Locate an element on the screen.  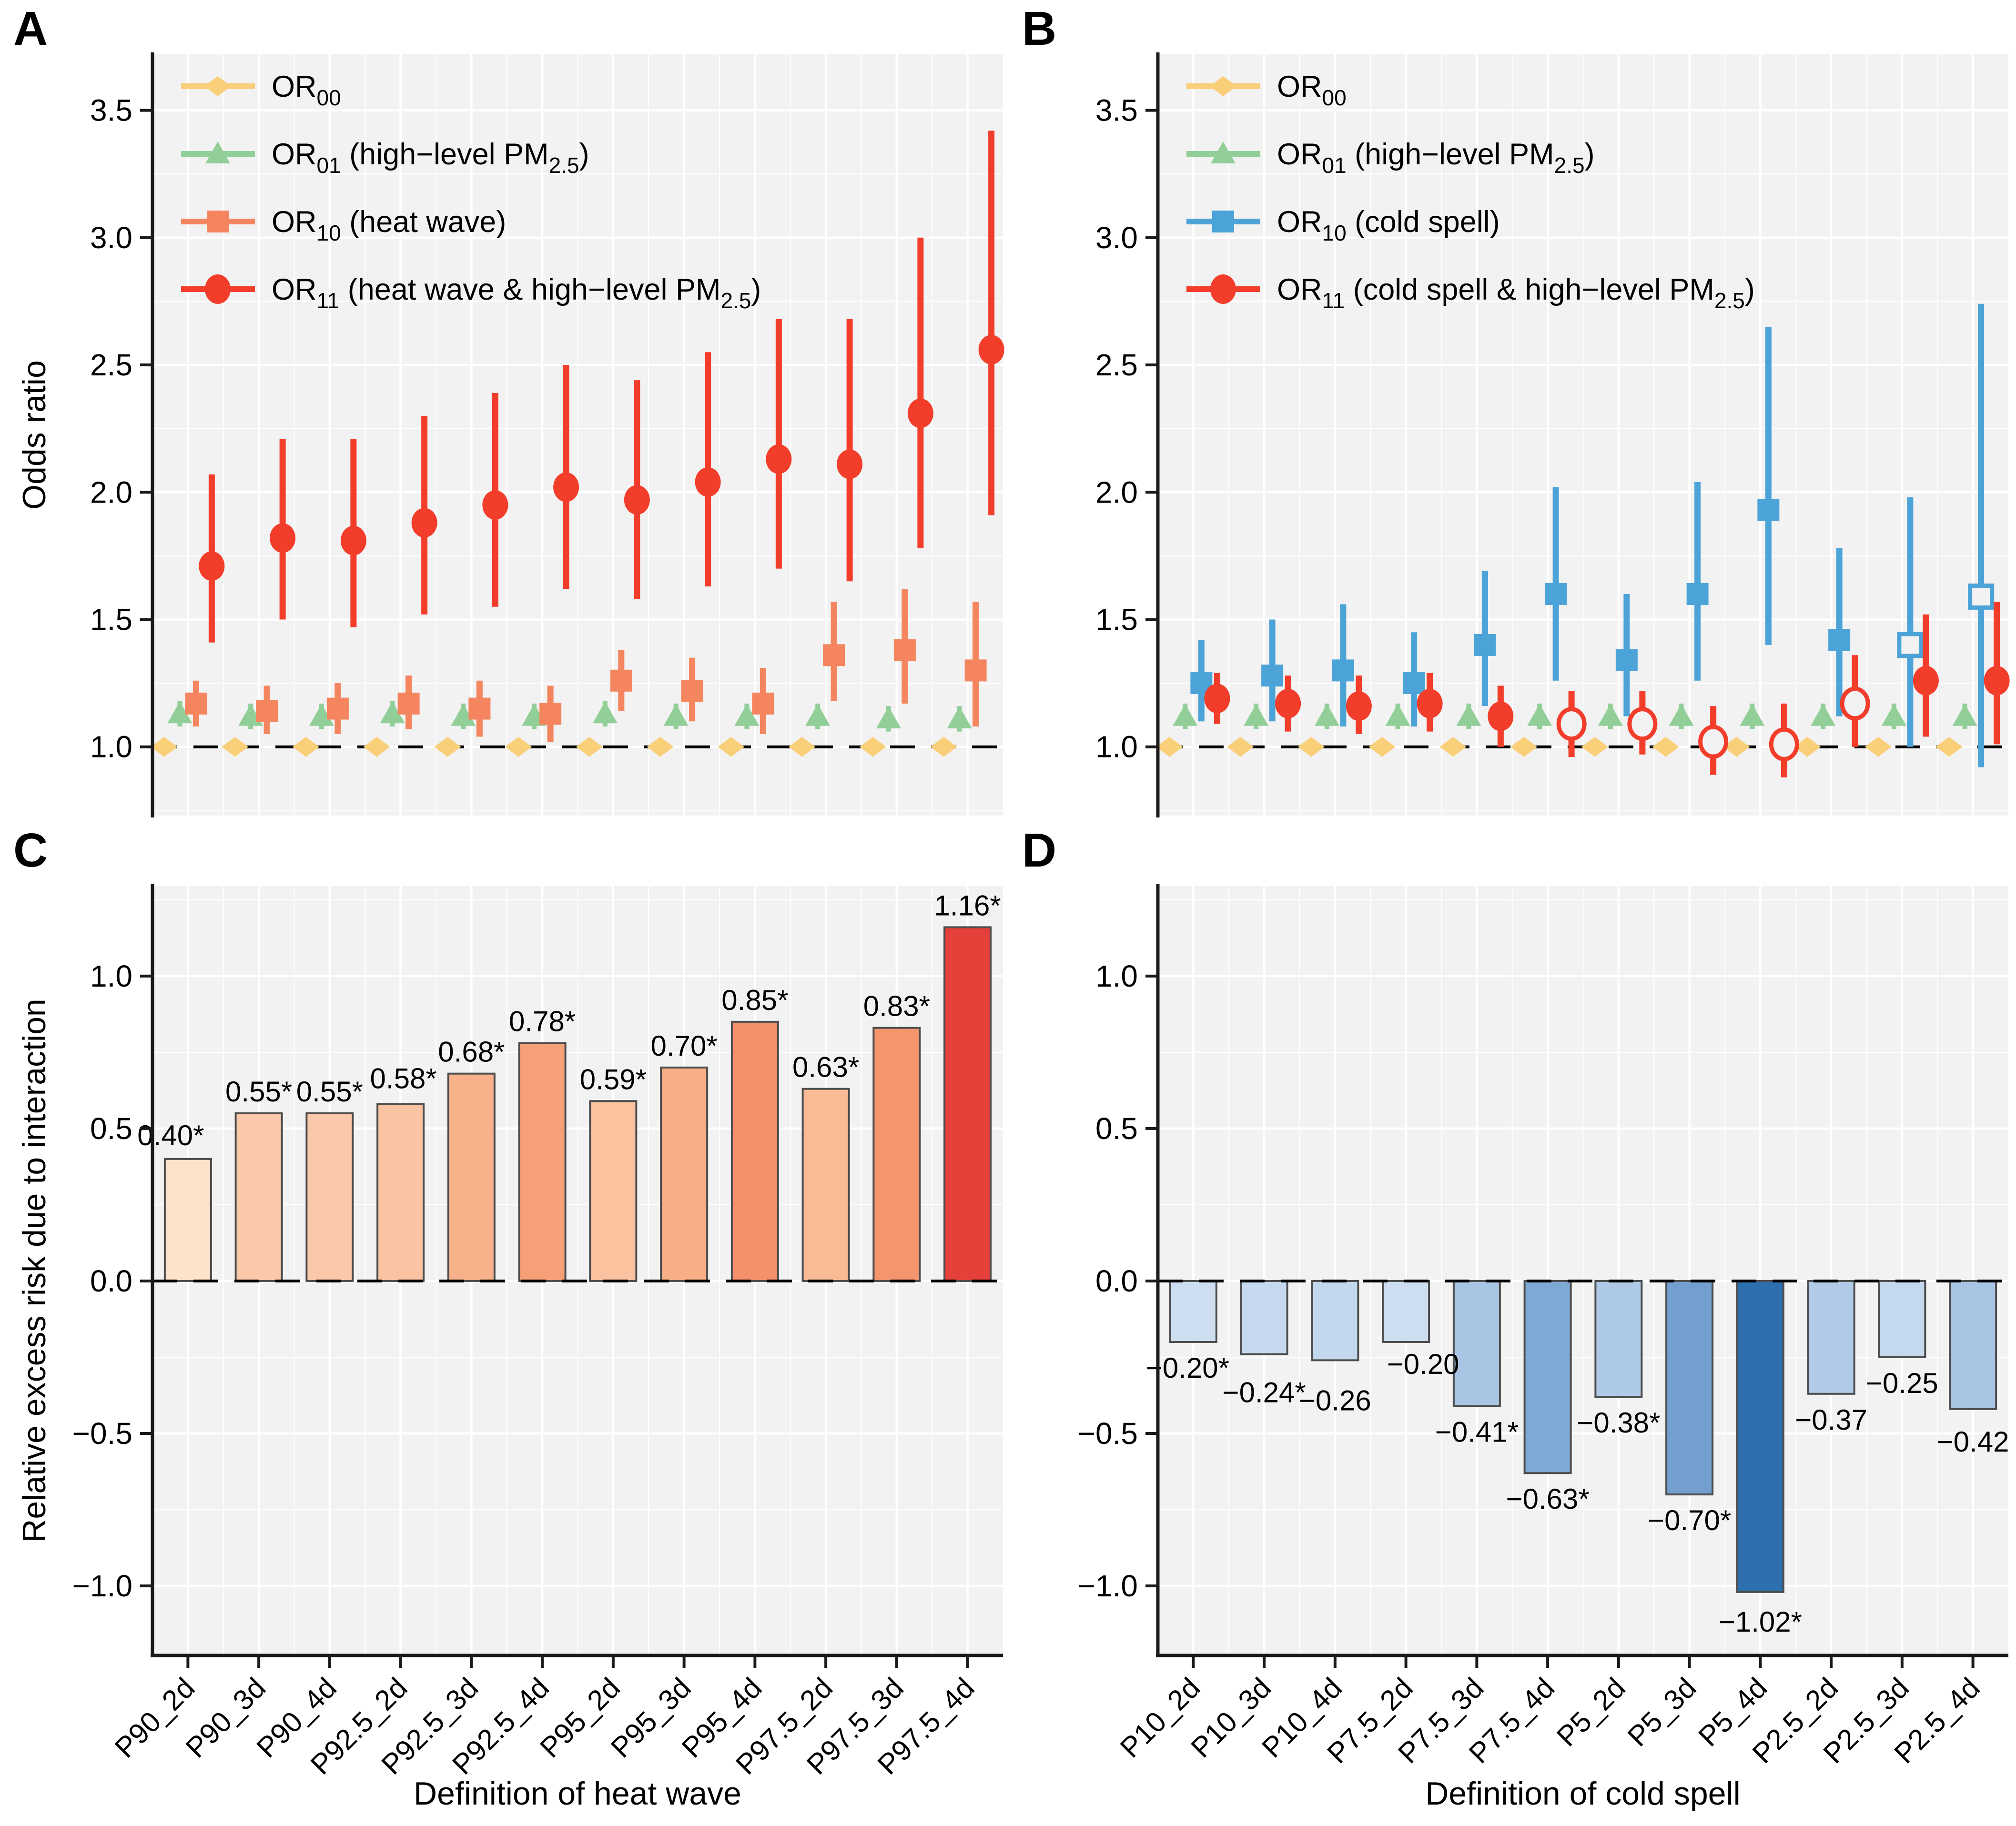
bar-value-label: 0.58* is located at coordinates (403, 1079).